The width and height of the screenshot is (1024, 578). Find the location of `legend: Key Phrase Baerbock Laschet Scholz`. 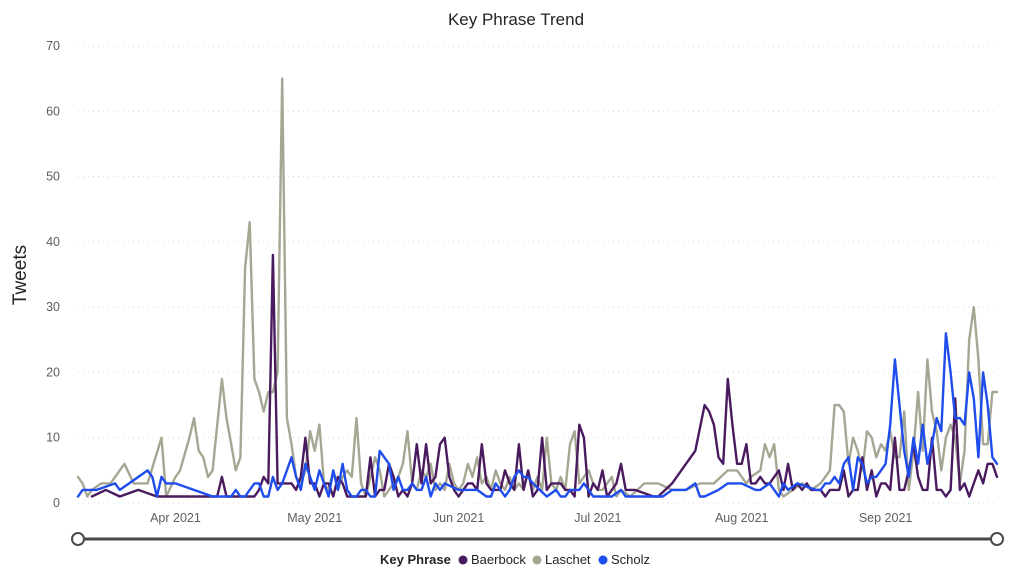

legend: Key Phrase Baerbock Laschet Scholz is located at coordinates (515, 559).